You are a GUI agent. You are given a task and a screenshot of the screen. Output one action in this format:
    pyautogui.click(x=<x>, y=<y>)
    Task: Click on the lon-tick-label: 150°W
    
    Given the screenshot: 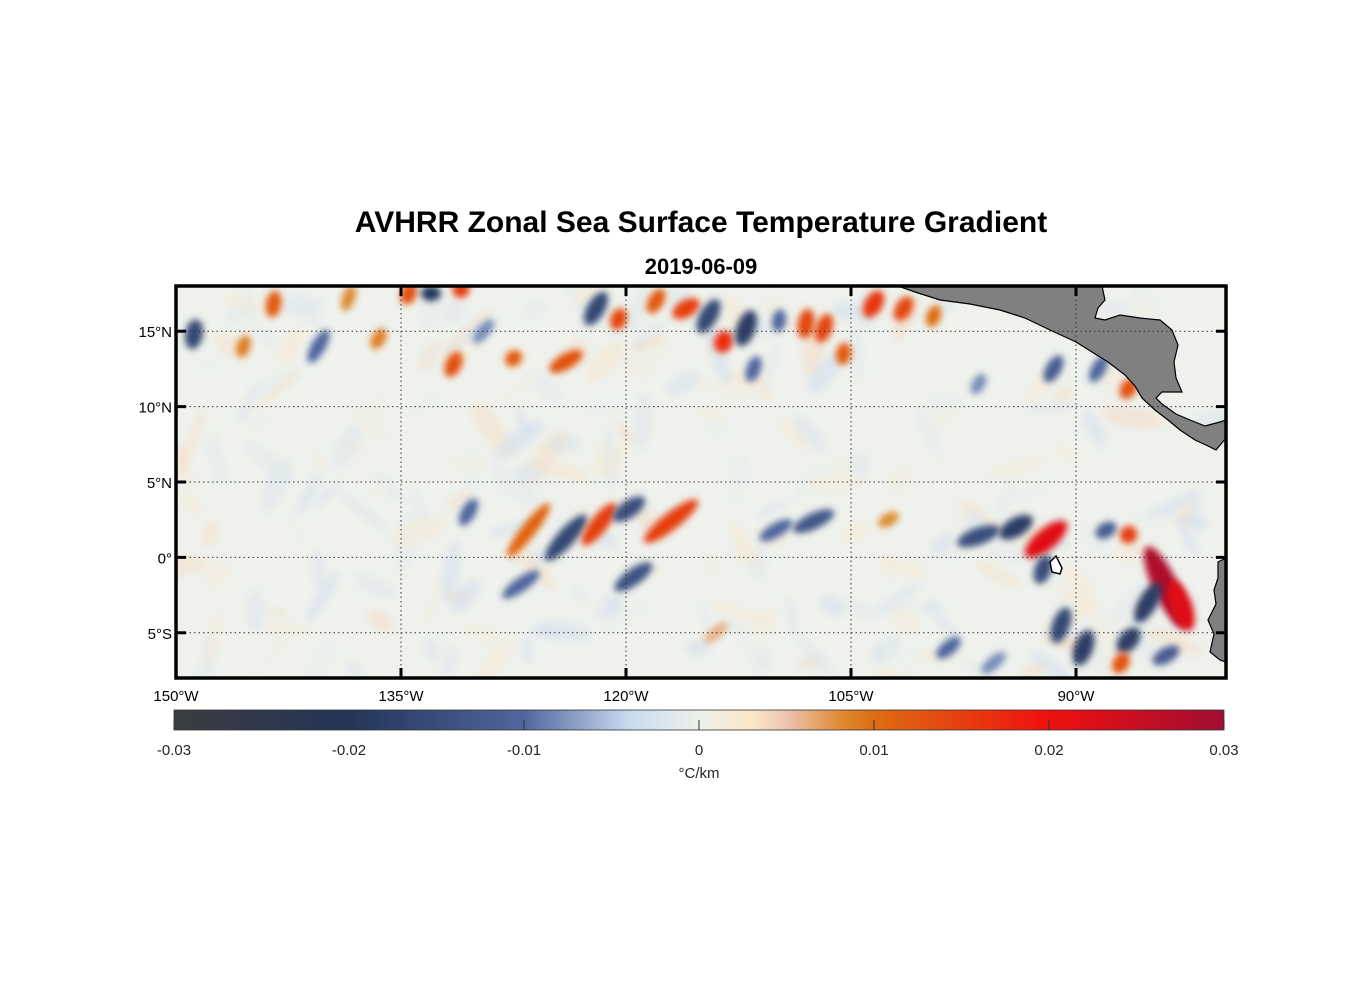 What is the action you would take?
    pyautogui.click(x=176, y=696)
    